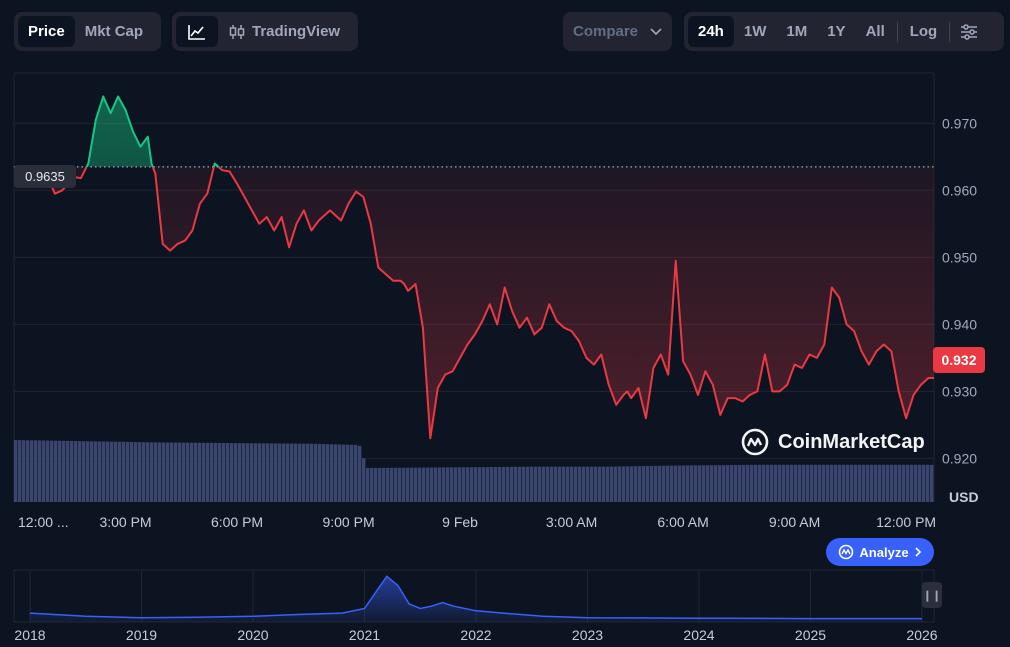 The image size is (1010, 647). I want to click on overview-year-label: 2023, so click(587, 635).